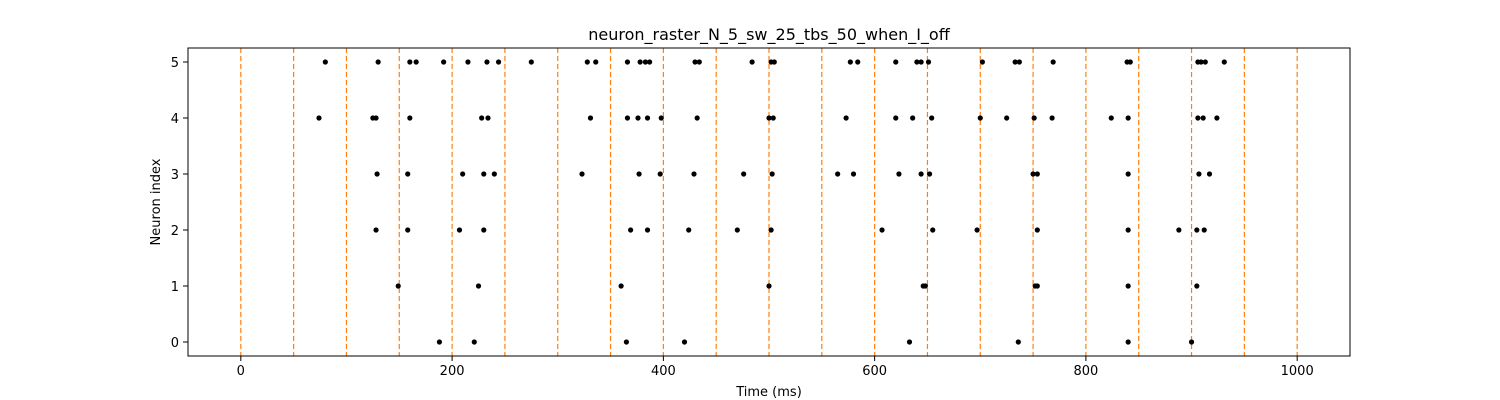  What do you see at coordinates (241, 371) in the screenshot?
I see `x-tick-label: 0` at bounding box center [241, 371].